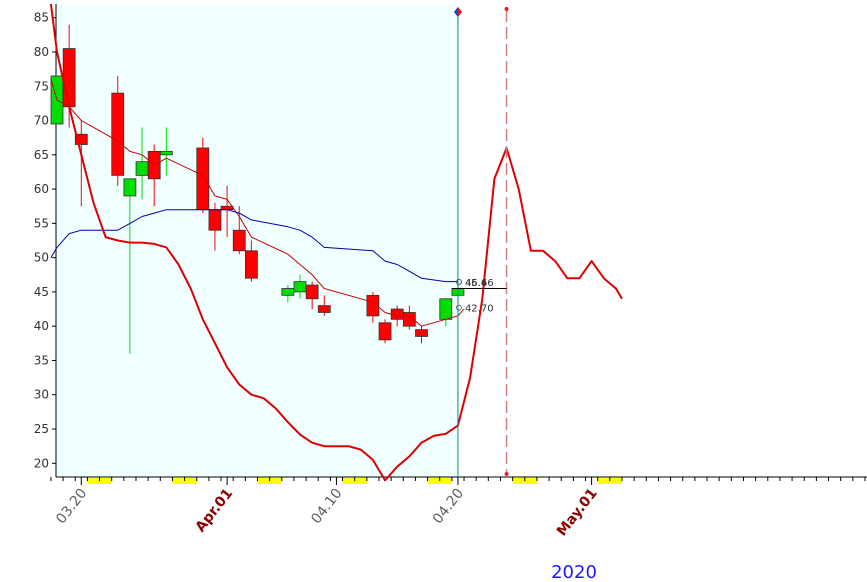  I want to click on year-label: 2020, so click(574, 572).